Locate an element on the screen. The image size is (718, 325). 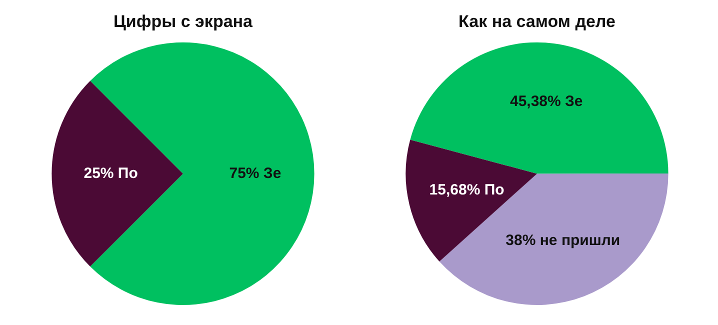
chart-title: Цифры с экрана is located at coordinates (183, 21).